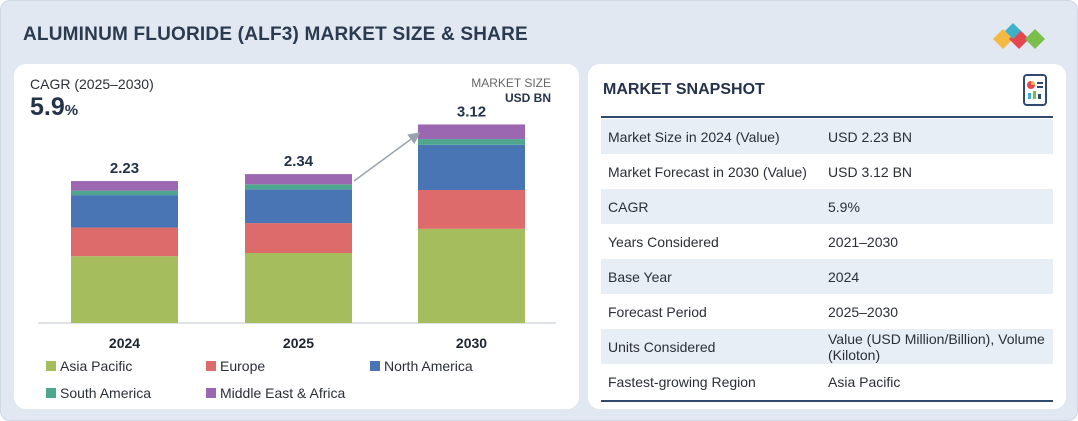 The width and height of the screenshot is (1078, 421). What do you see at coordinates (707, 171) in the screenshot?
I see `snapshot-key: Market Forecast in 2030 (Value)` at bounding box center [707, 171].